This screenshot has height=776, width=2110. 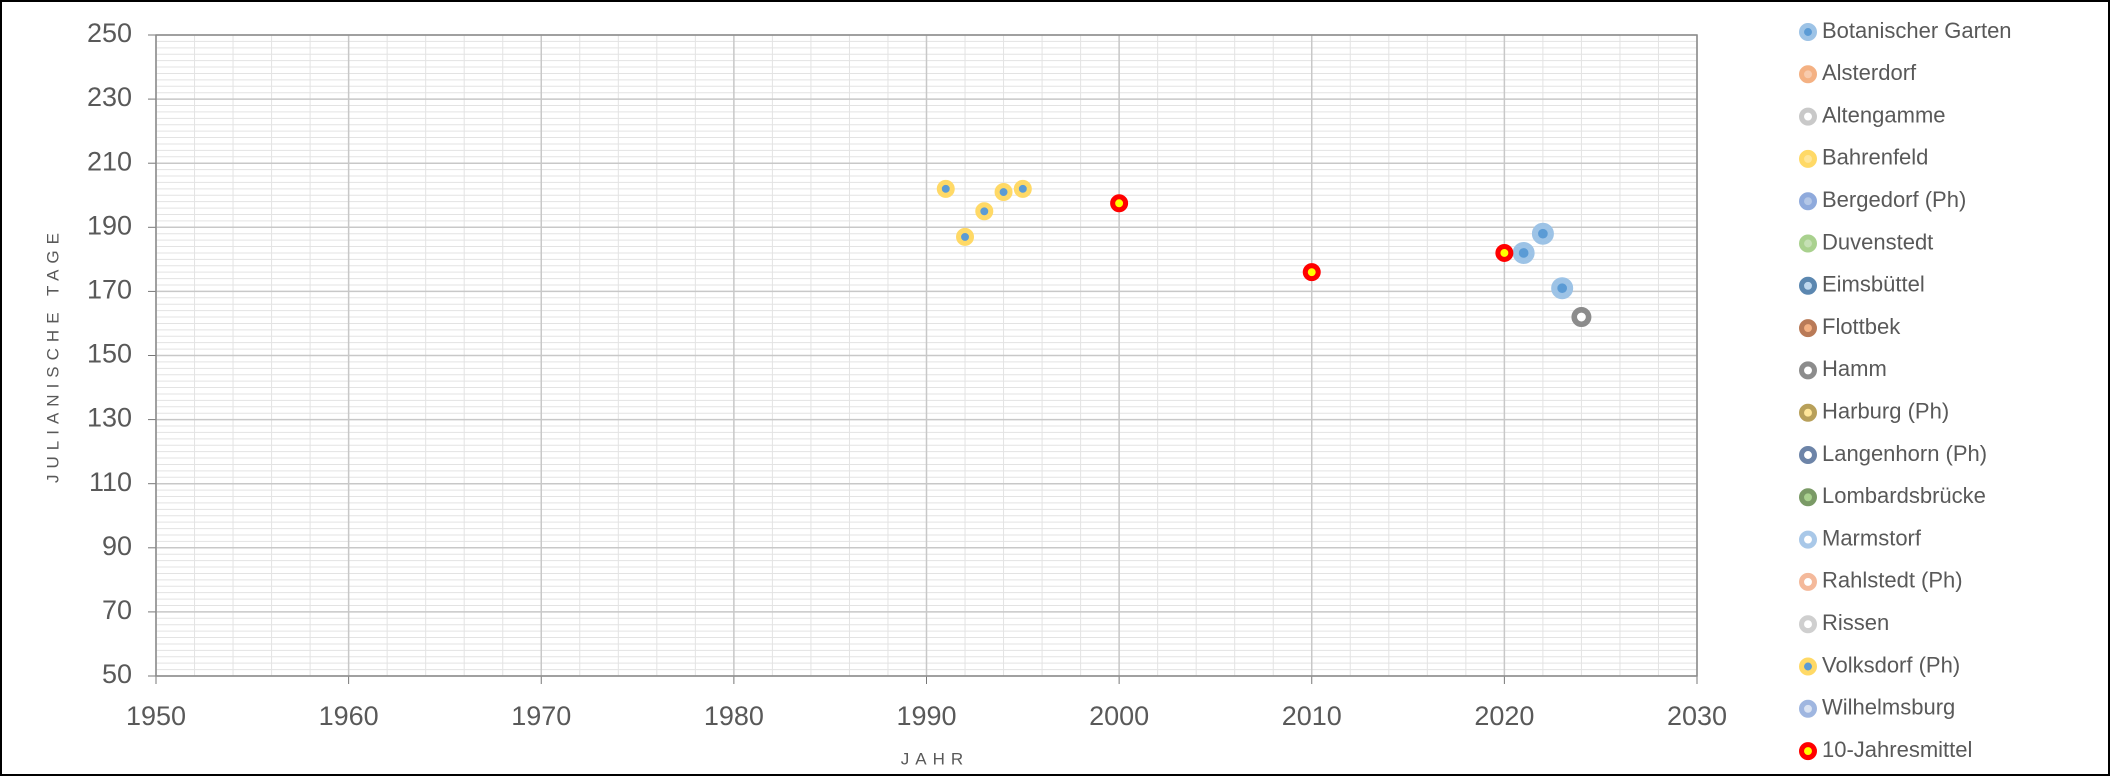 What do you see at coordinates (1904, 453) in the screenshot?
I see `legend-label: Langenhorn (Ph)` at bounding box center [1904, 453].